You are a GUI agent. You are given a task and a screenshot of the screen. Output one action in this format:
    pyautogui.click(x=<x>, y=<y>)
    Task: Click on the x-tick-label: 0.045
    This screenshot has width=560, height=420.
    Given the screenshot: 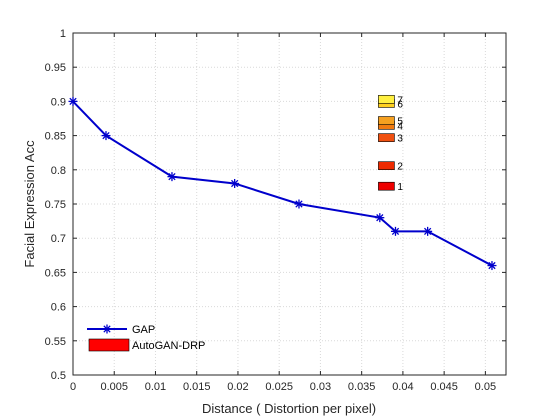 What is the action you would take?
    pyautogui.click(x=444, y=387)
    